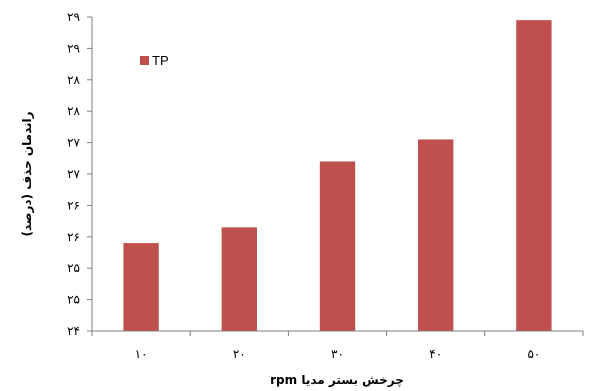 The width and height of the screenshot is (596, 391). What do you see at coordinates (144, 60) in the screenshot?
I see `legend-swatch` at bounding box center [144, 60].